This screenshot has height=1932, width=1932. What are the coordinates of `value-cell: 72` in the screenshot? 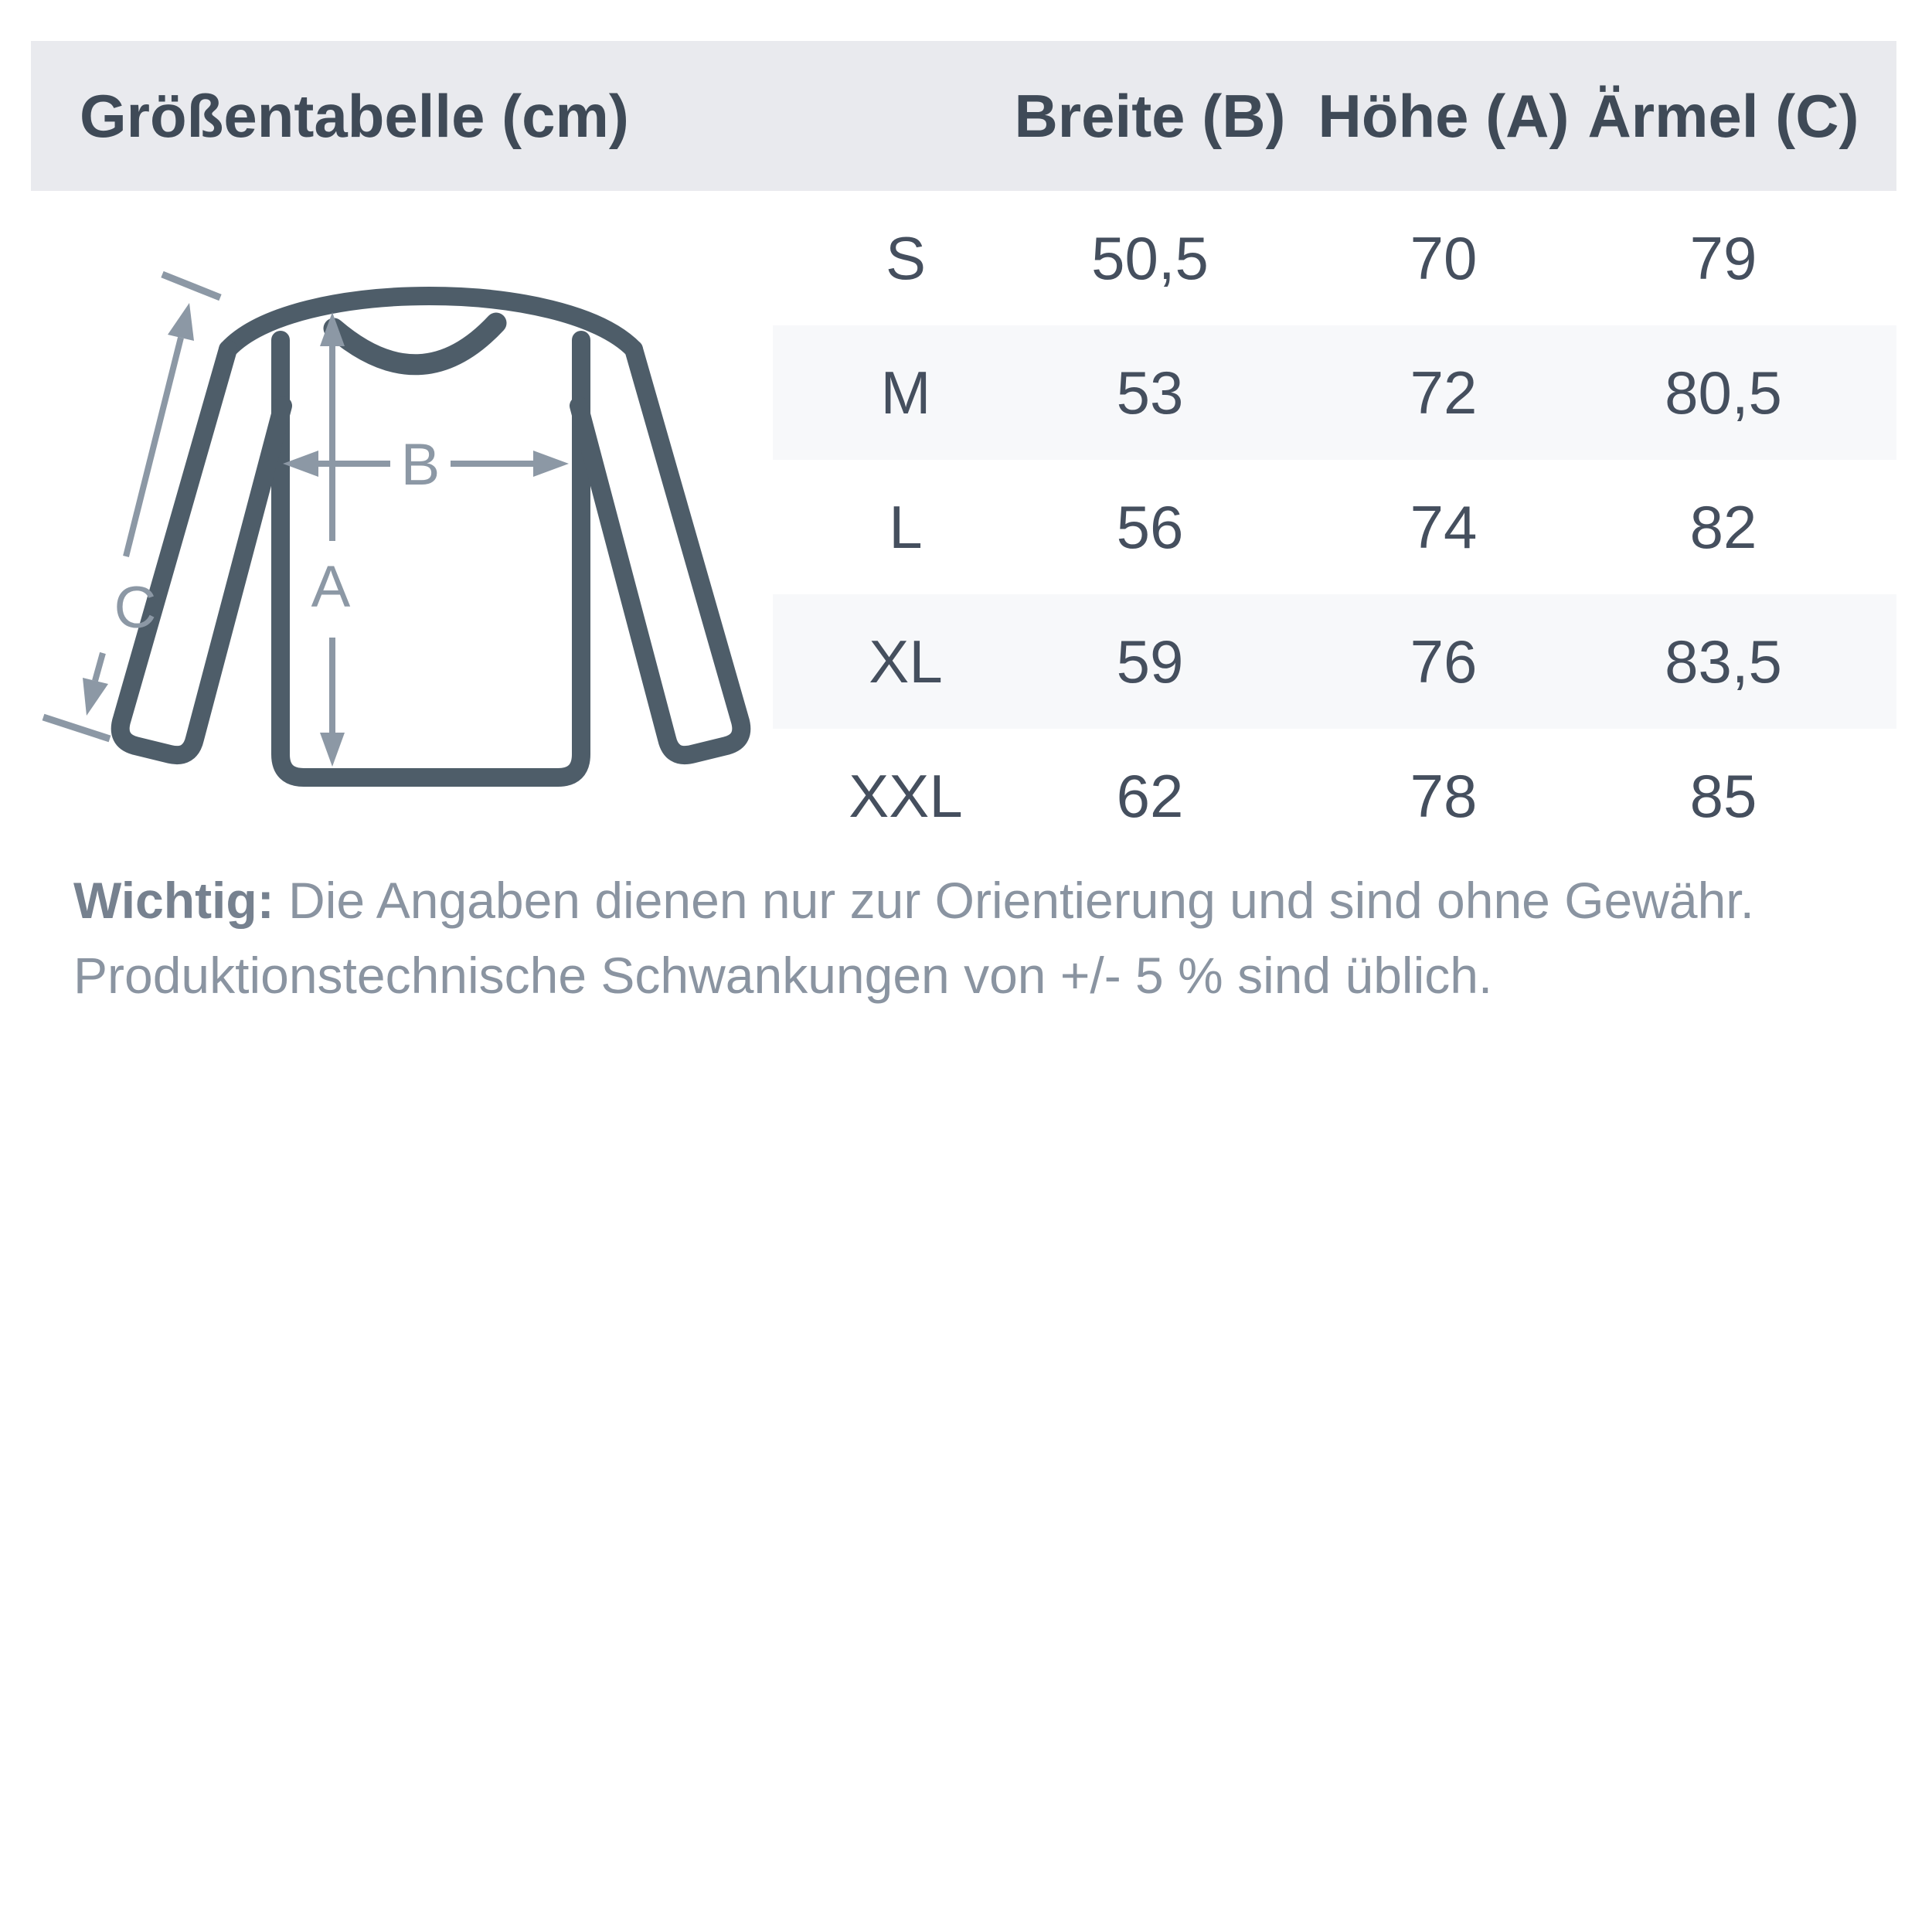 It's located at (1444, 393).